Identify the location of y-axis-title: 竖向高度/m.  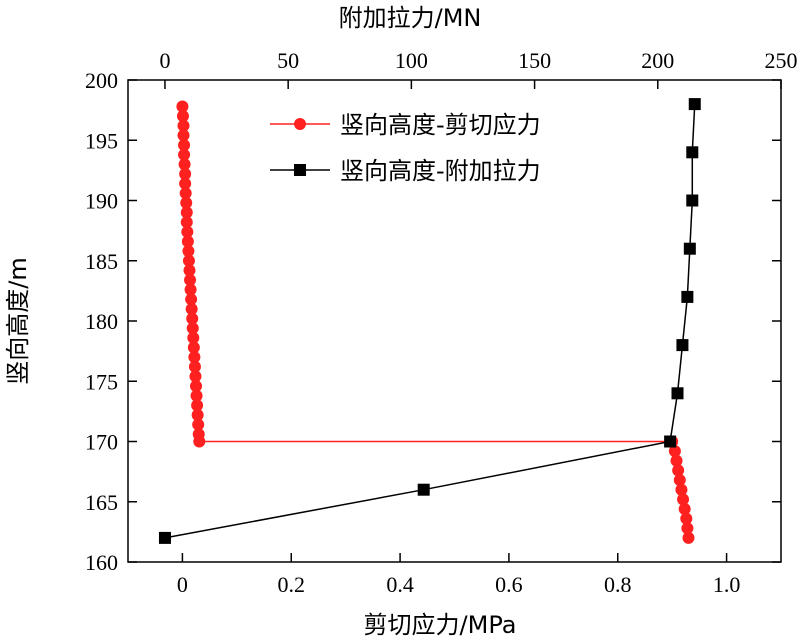
(18, 320).